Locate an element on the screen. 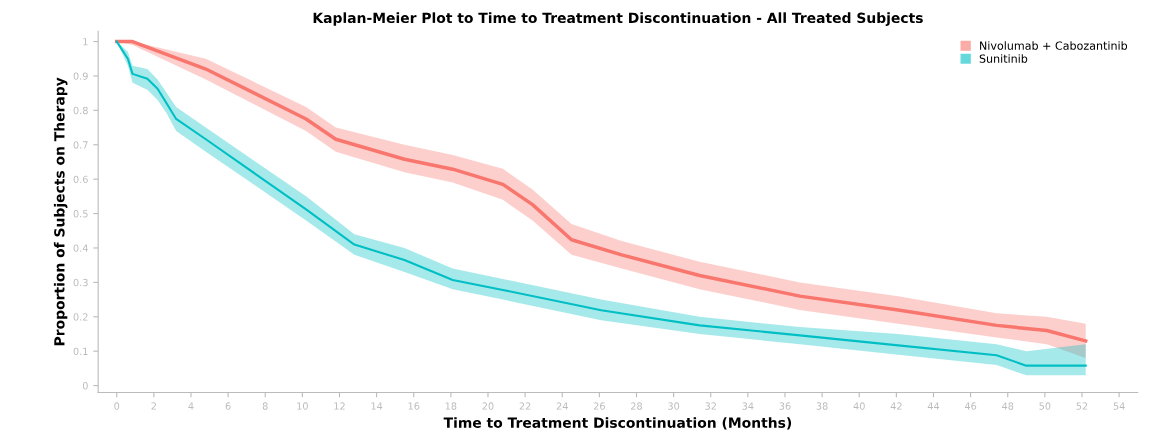 This screenshot has width=1155, height=446. y-tick-label: 0.3 is located at coordinates (80, 282).